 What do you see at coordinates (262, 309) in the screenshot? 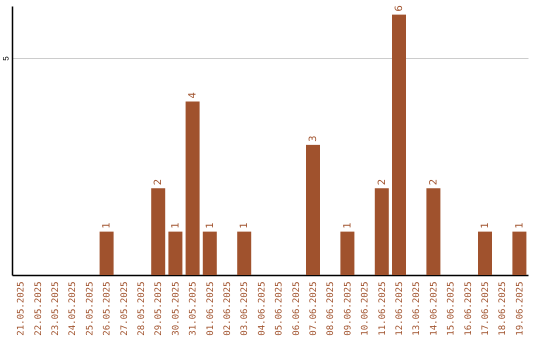
I see `x-tick-label: 04.06.2025` at bounding box center [262, 309].